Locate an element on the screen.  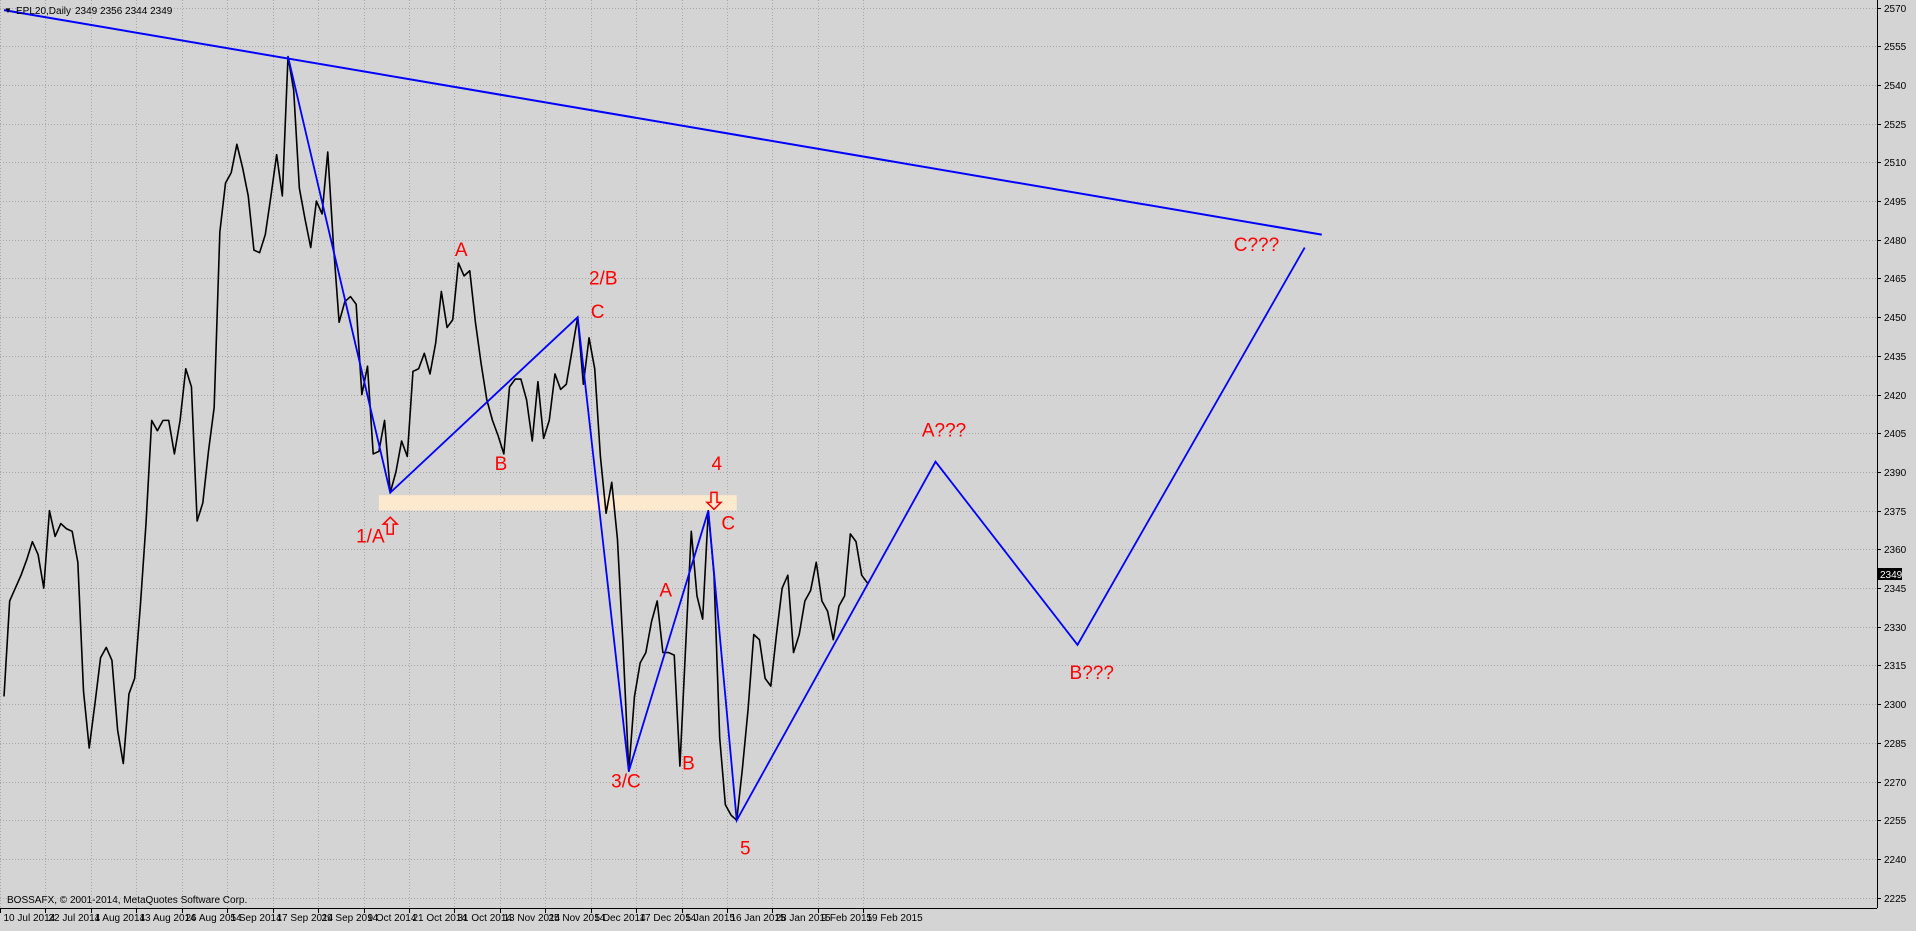
y-tick-label: 2345 is located at coordinates (1895, 589).